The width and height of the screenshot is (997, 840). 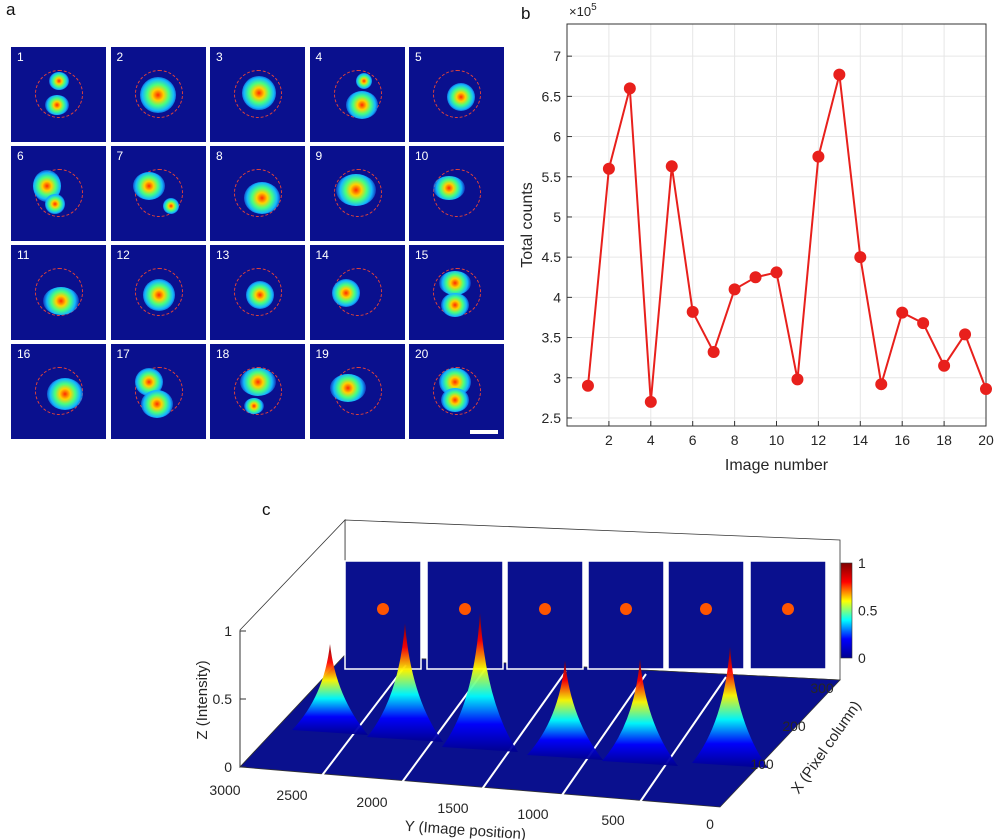 I want to click on image-tile: 7, so click(x=158, y=193).